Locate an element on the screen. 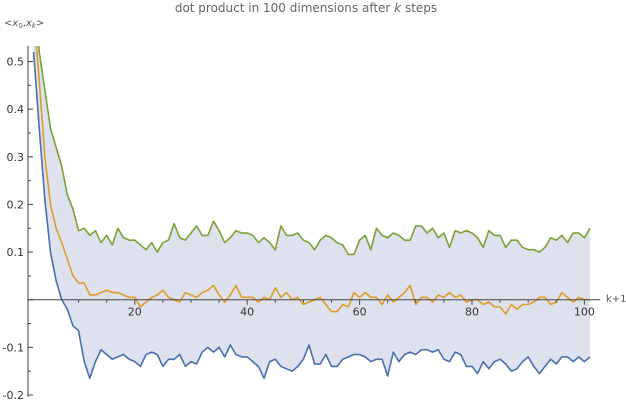 The image size is (626, 402). y-tick-label: -0.2 is located at coordinates (13, 395).